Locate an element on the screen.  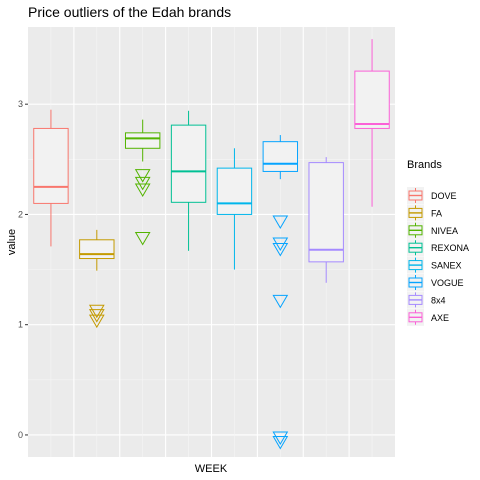
legend-label: DOVE is located at coordinates (444, 196).